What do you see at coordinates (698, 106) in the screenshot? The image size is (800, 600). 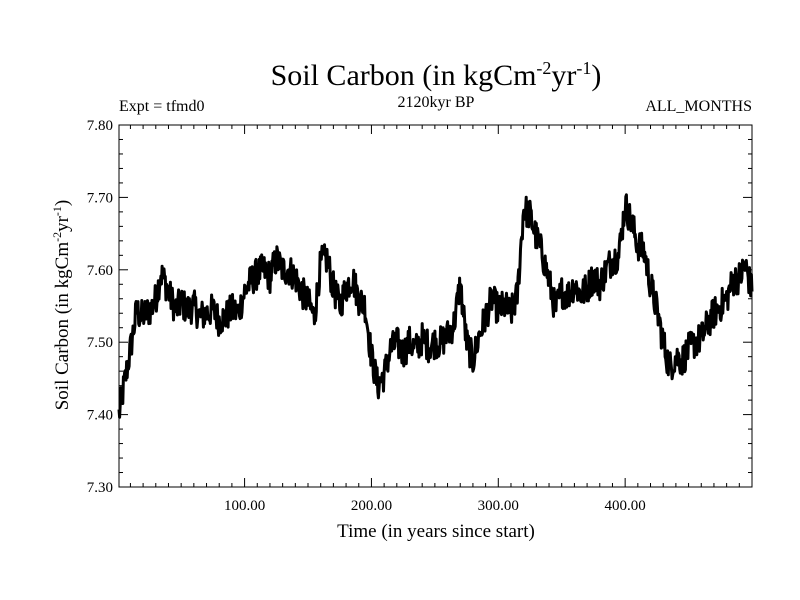 I see `months-label: ALL_MONTHS` at bounding box center [698, 106].